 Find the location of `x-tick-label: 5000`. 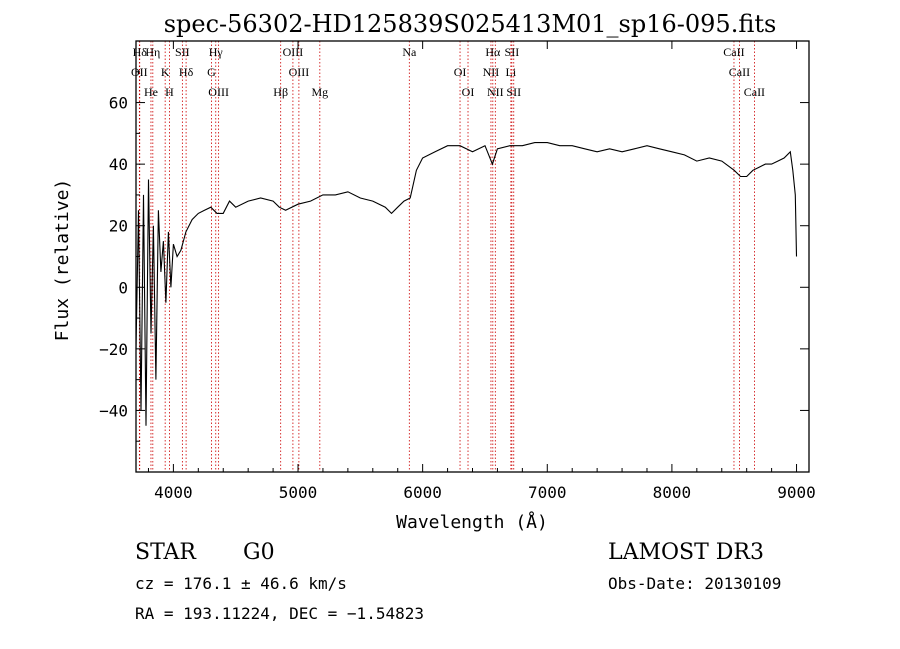

x-tick-label: 5000 is located at coordinates (298, 492).